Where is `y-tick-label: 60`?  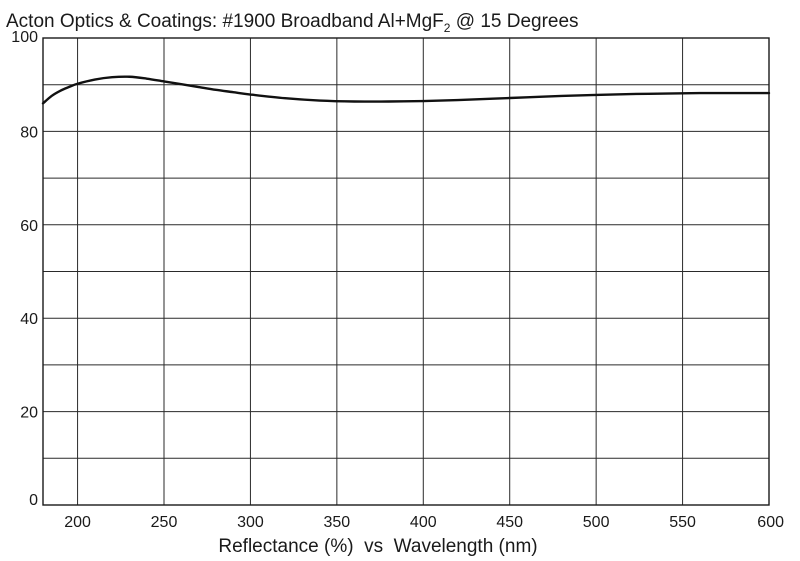
y-tick-label: 60 is located at coordinates (29, 226).